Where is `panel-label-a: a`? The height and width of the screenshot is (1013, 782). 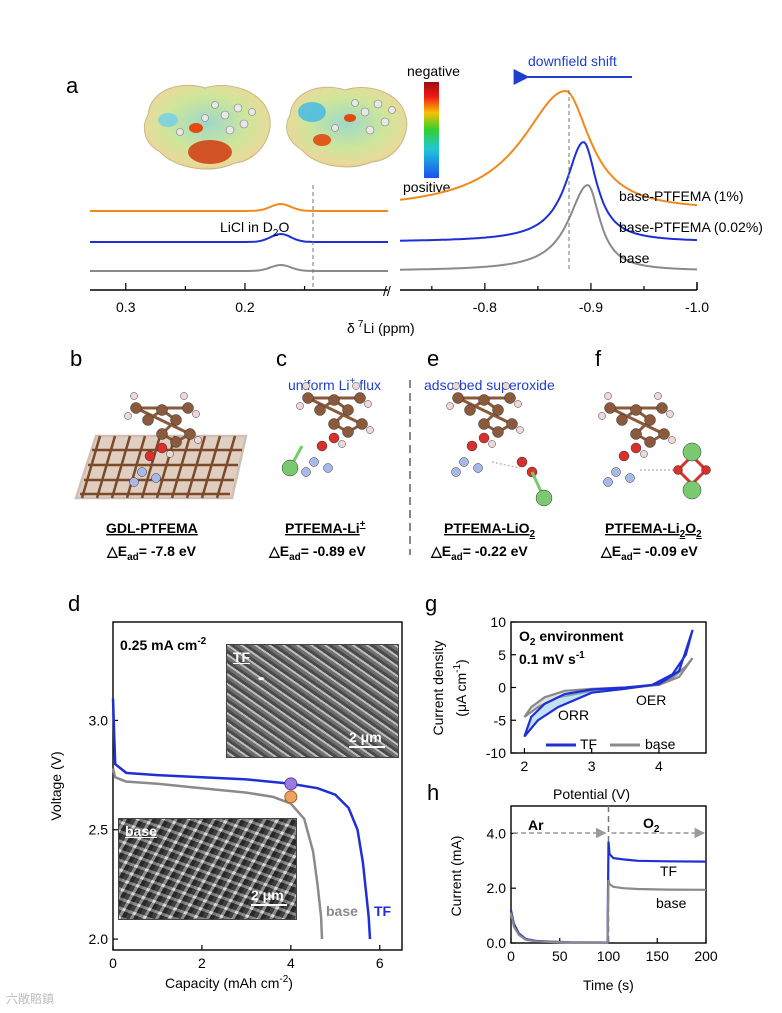 panel-label-a: a is located at coordinates (72, 85).